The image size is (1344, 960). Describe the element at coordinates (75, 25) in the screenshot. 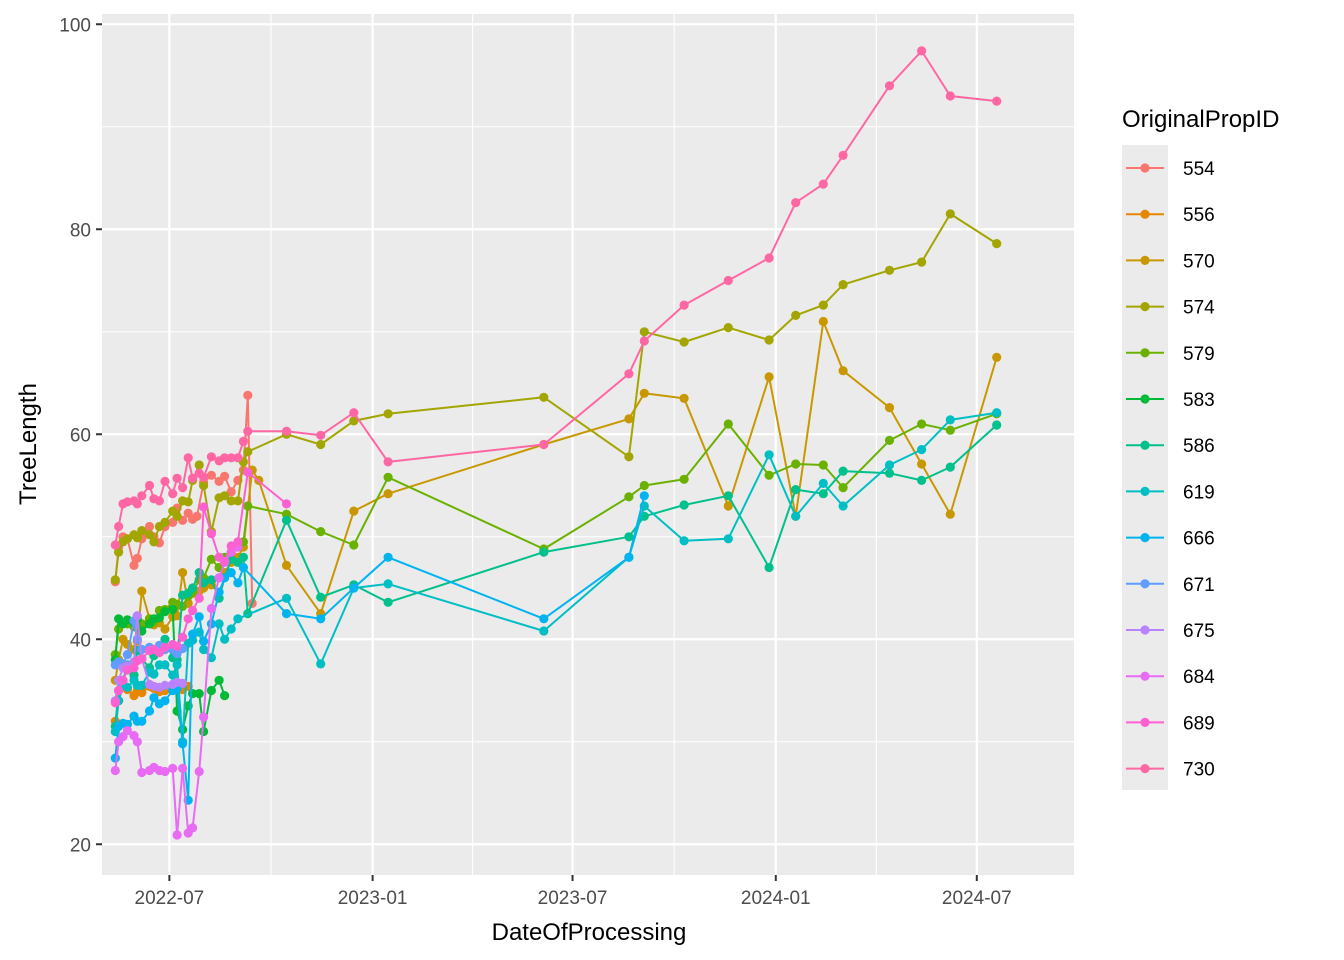

I see `y-tick-label: 100` at that location.